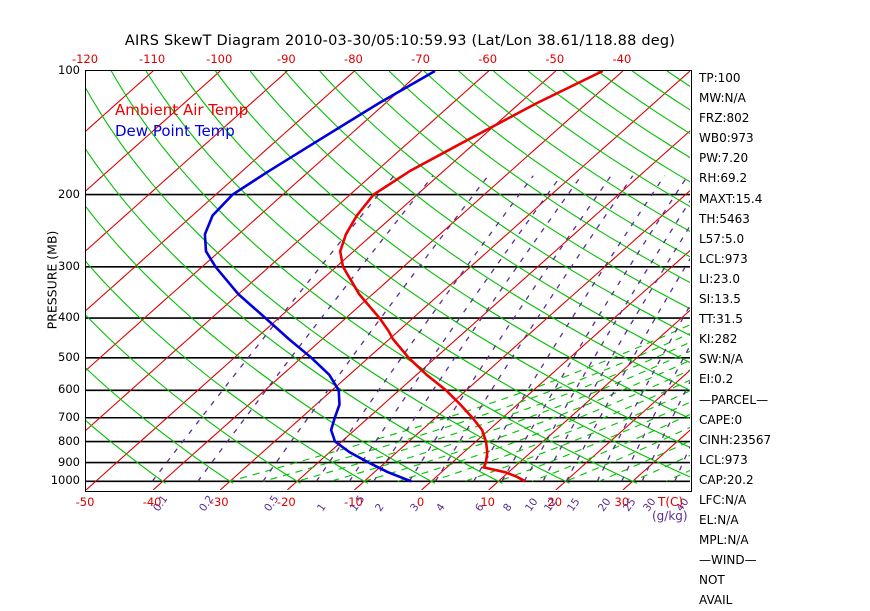 This screenshot has width=870, height=611. What do you see at coordinates (507, 507) in the screenshot?
I see `mixing-ratio-tick: 8` at bounding box center [507, 507].